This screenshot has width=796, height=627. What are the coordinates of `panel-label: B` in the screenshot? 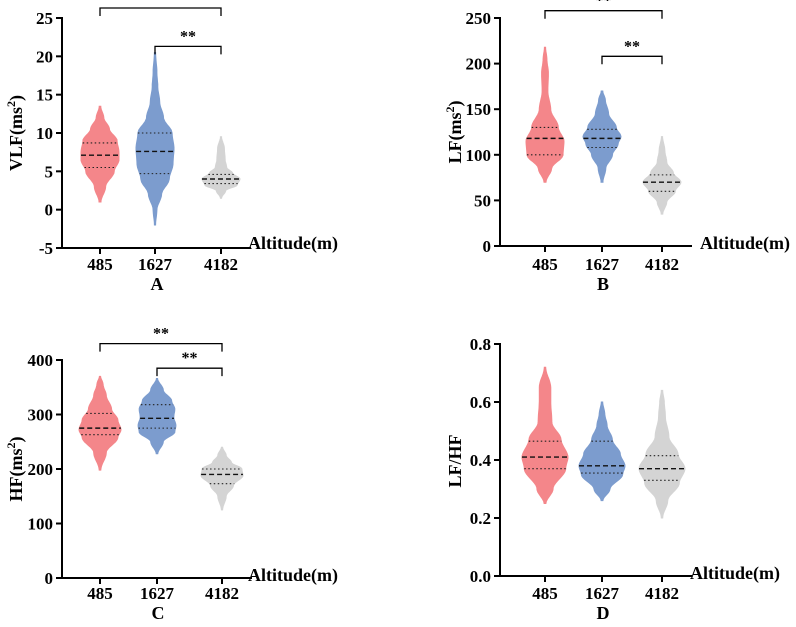 It's located at (603, 284).